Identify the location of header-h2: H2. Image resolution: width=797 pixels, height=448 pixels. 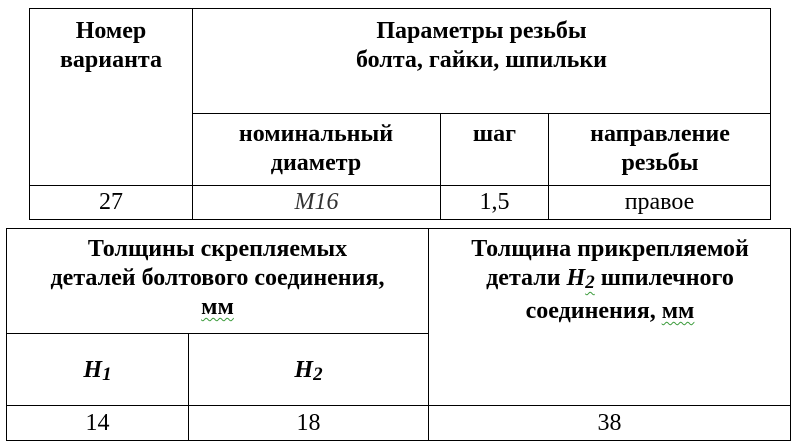
(308, 369).